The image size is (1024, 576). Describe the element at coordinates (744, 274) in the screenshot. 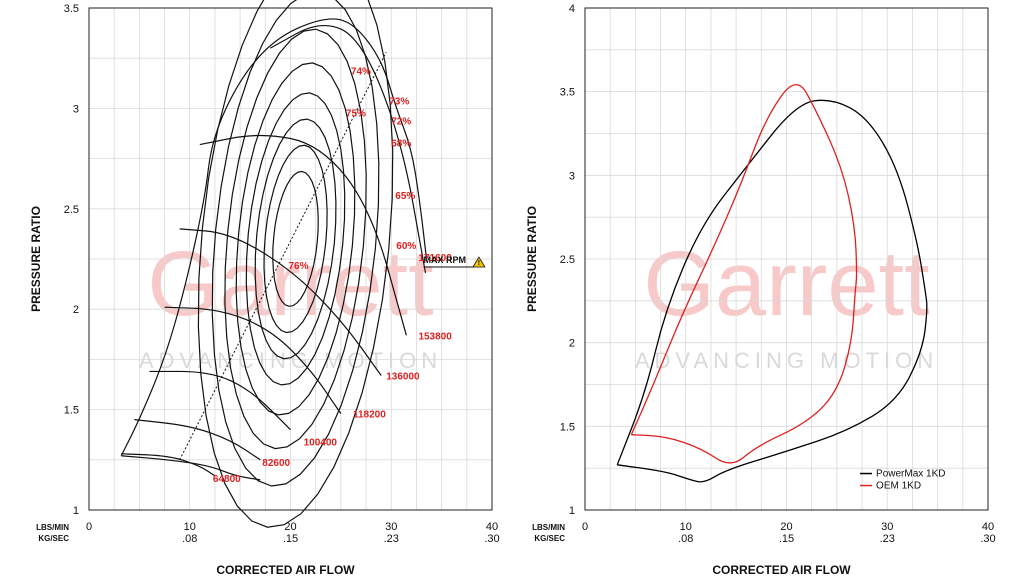

I see `series-line` at that location.